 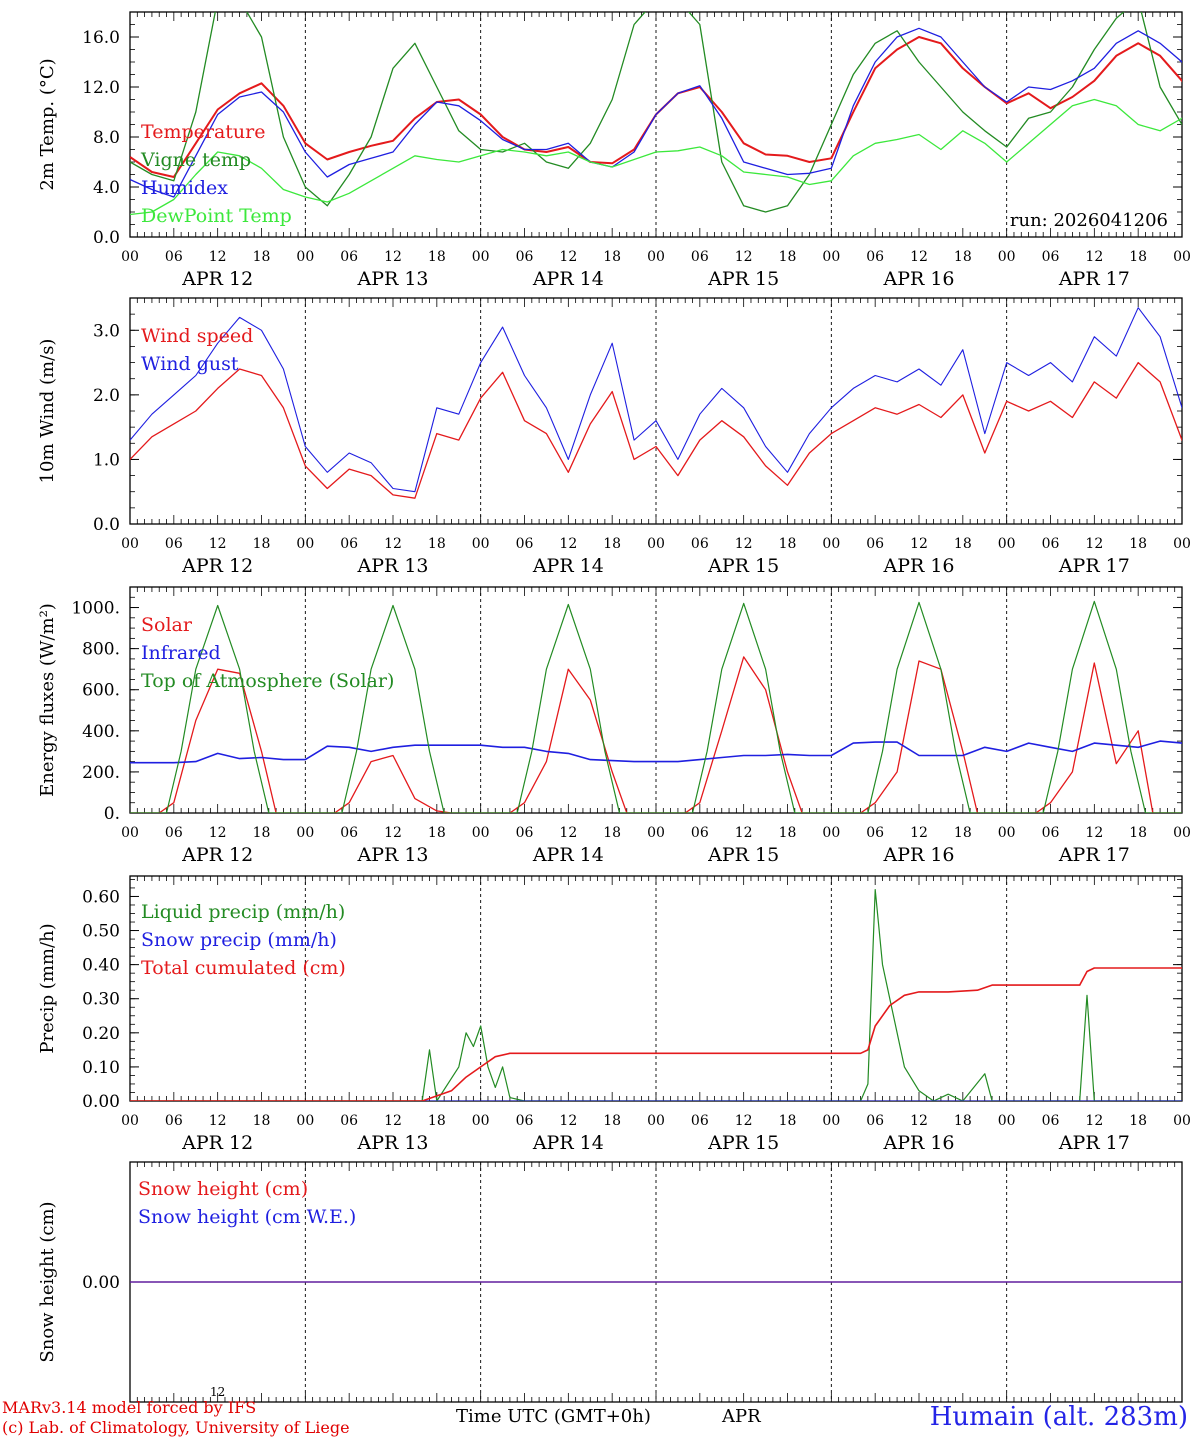 What do you see at coordinates (216, 216) in the screenshot?
I see `legend-entry: DewPoint Temp` at bounding box center [216, 216].